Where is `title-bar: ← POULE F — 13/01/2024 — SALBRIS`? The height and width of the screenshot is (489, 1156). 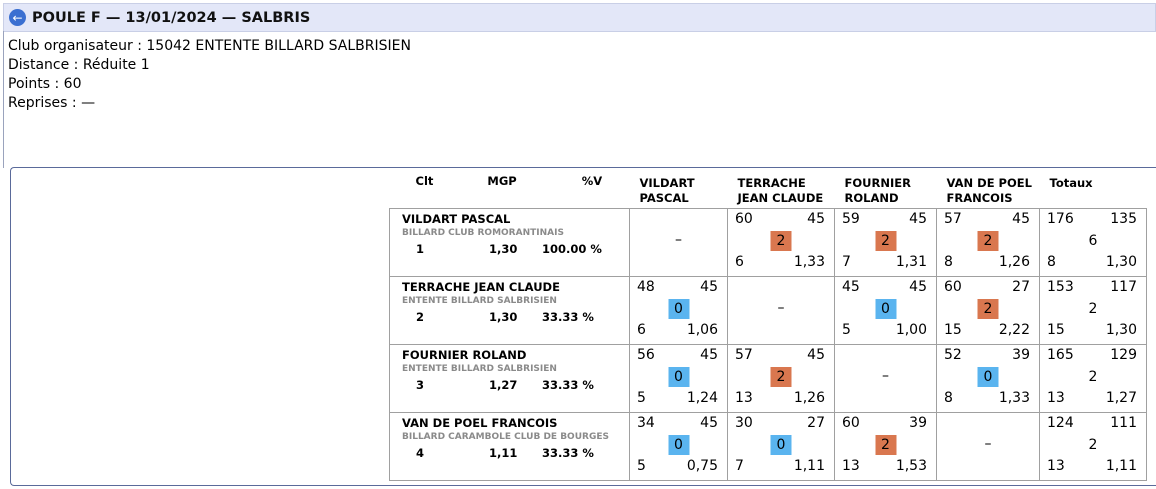
title-bar: ← POULE F — 13/01/2024 — SALBRIS is located at coordinates (579, 17).